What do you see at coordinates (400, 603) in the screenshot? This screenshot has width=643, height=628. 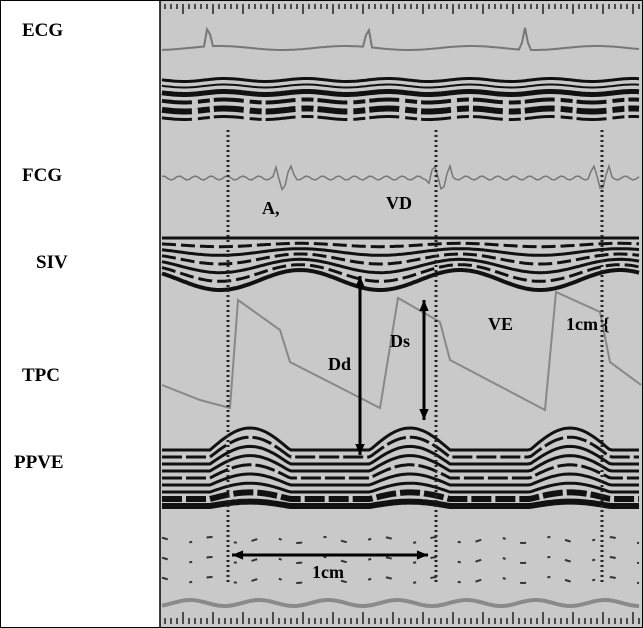 I see `bottom-band` at bounding box center [400, 603].